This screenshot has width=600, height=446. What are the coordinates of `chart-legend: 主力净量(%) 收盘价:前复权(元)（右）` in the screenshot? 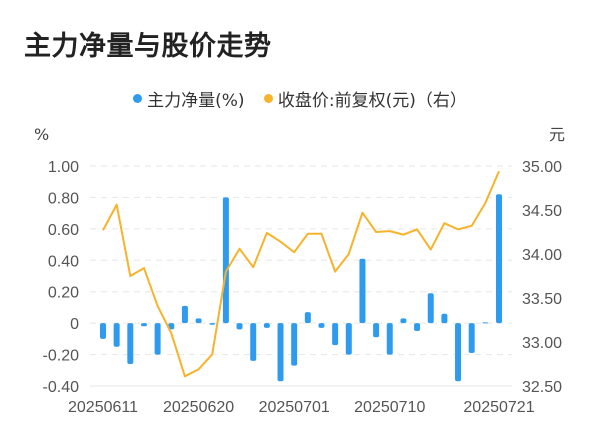 It's located at (300, 98).